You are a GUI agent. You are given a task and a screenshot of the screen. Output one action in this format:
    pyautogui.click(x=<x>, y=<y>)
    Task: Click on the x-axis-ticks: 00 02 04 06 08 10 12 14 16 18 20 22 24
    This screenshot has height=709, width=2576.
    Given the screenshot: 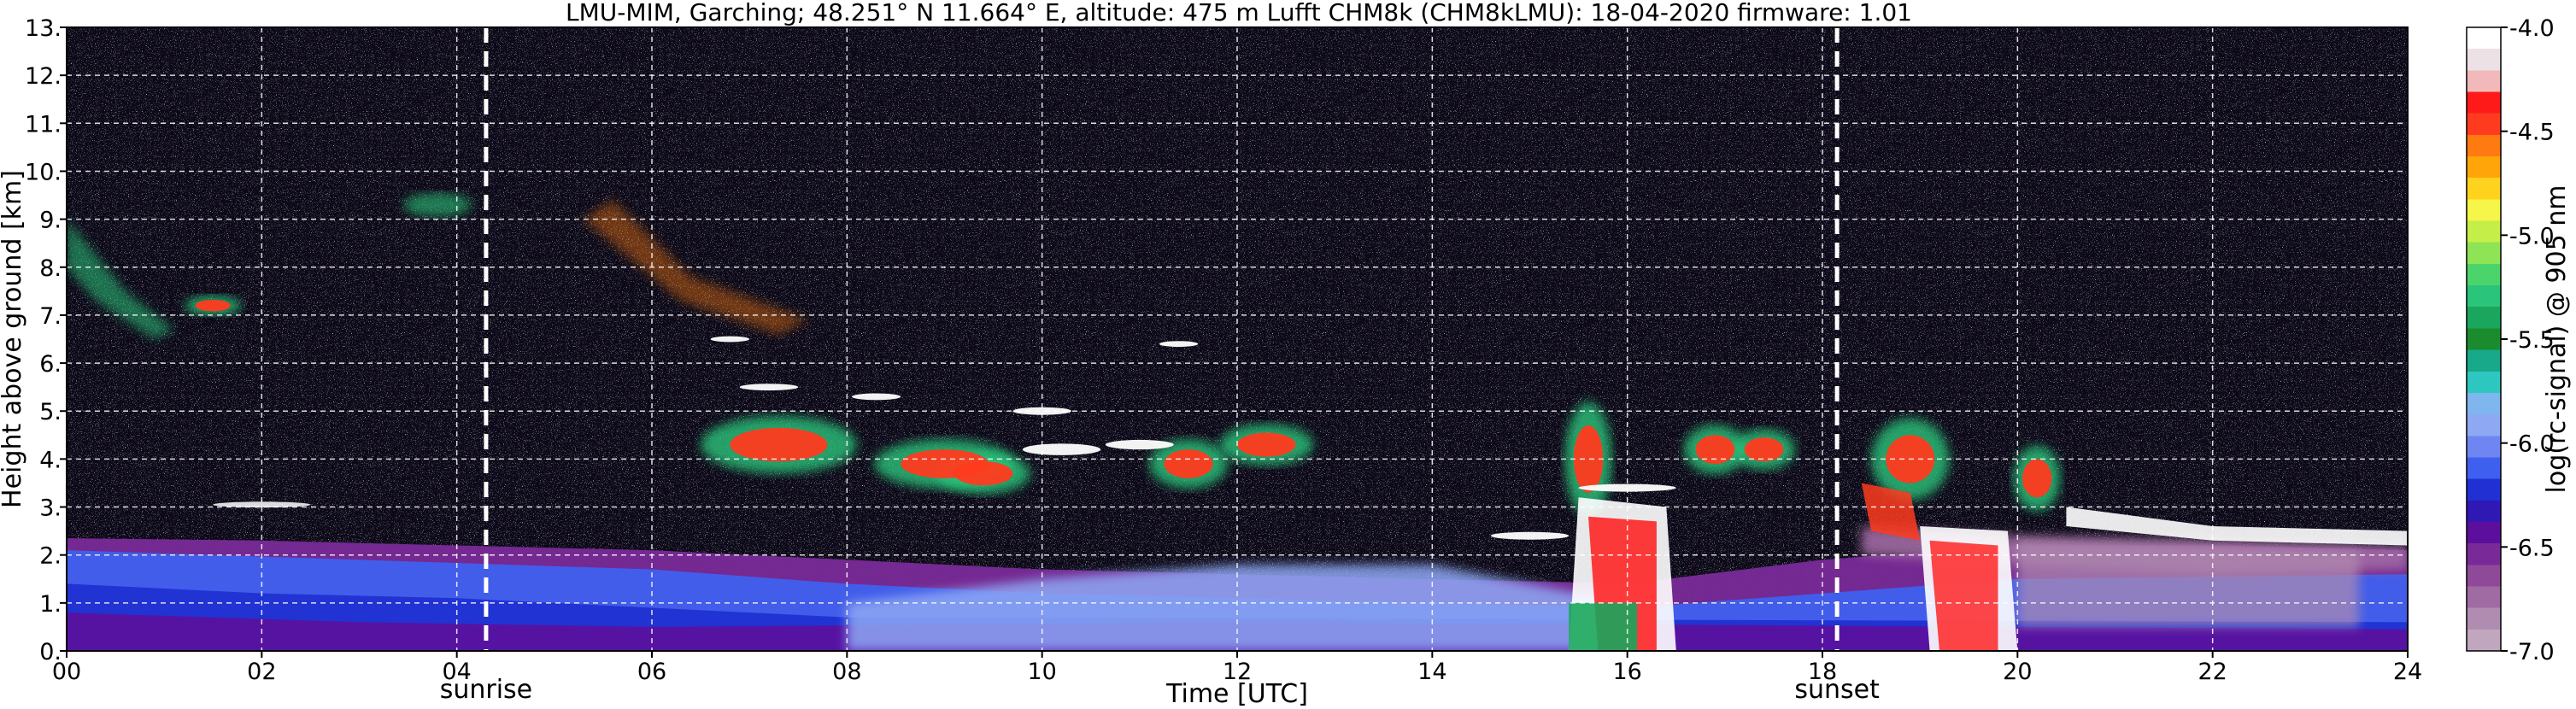 What is the action you would take?
    pyautogui.click(x=1237, y=668)
    